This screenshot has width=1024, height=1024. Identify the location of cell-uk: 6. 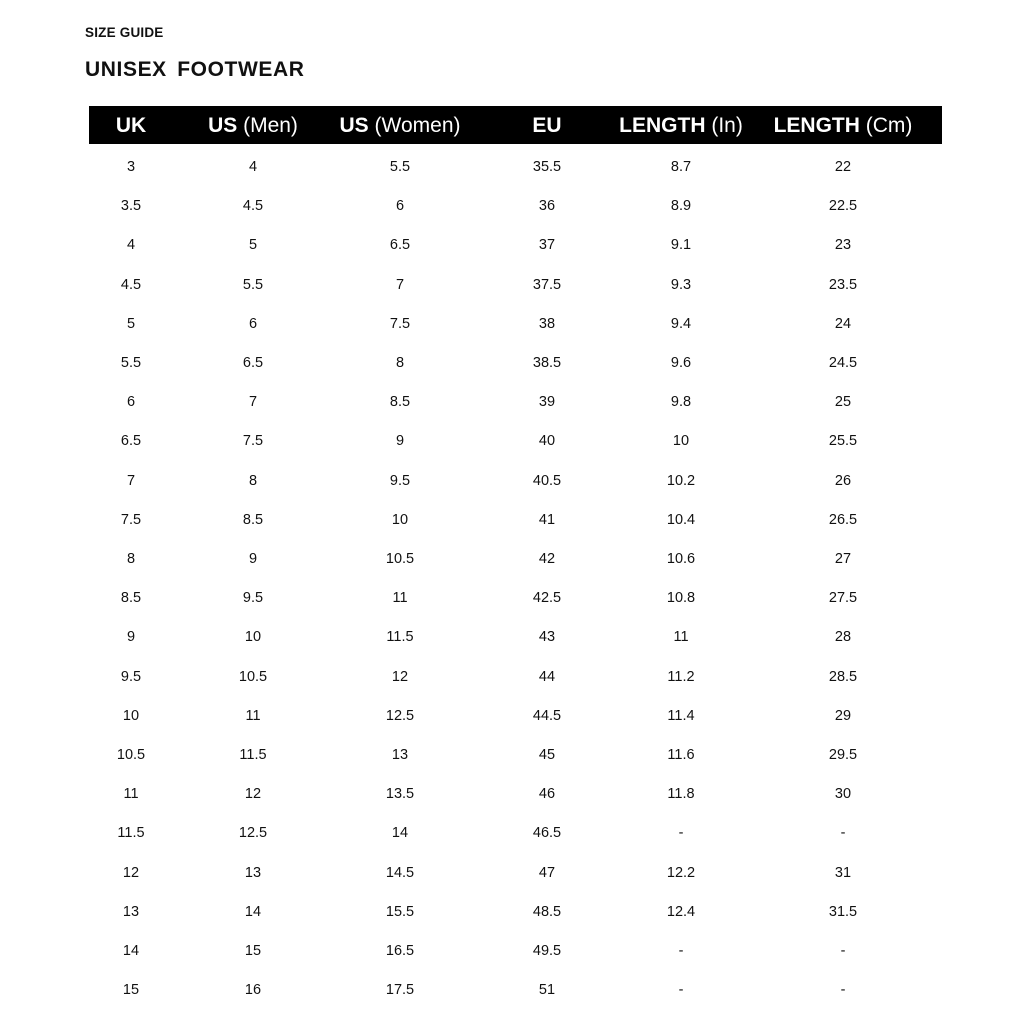
(131, 402).